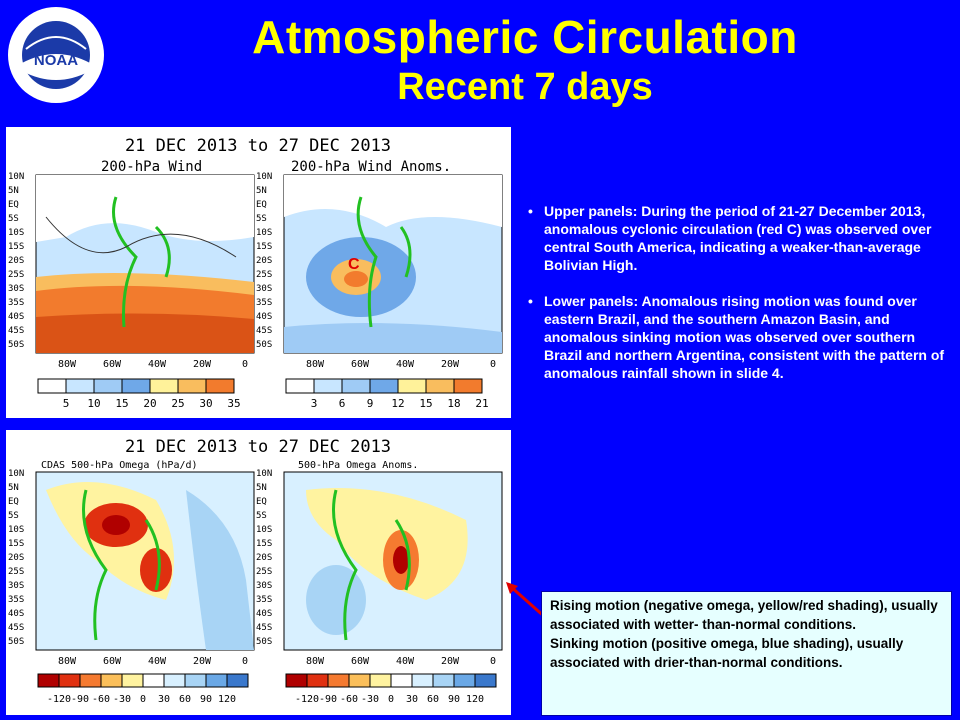 The height and width of the screenshot is (720, 960). What do you see at coordinates (143, 680) in the screenshot?
I see `lower-left-colorbar` at bounding box center [143, 680].